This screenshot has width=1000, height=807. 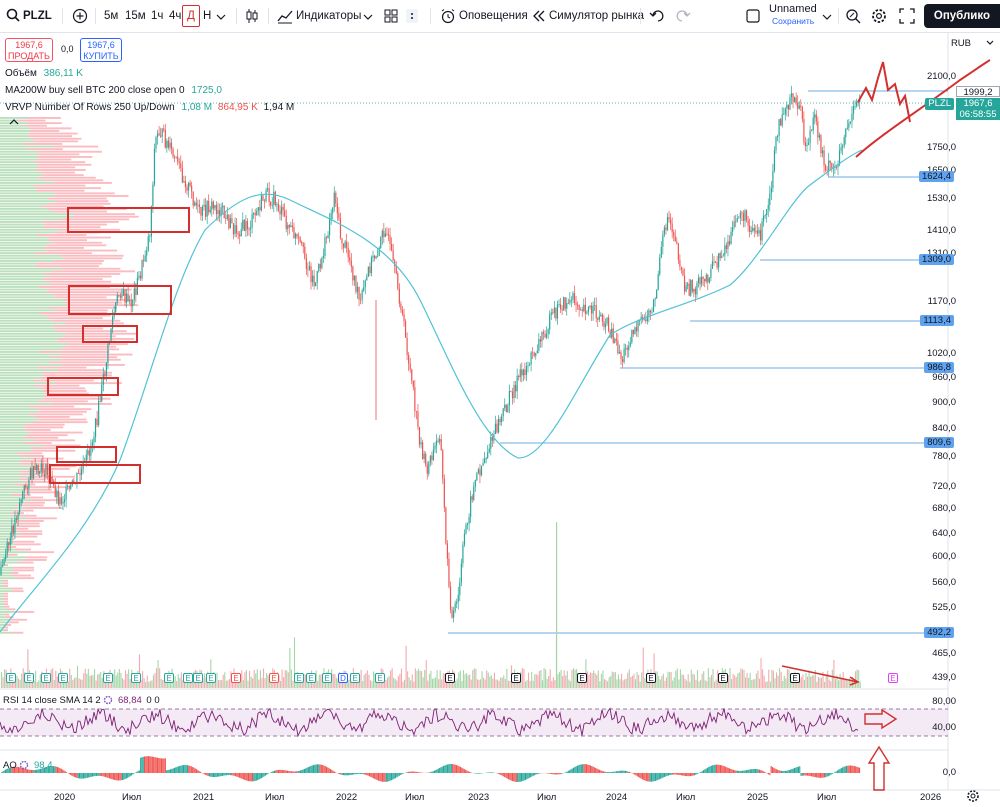 I want to click on time-axis-label: Июл, so click(x=547, y=797).